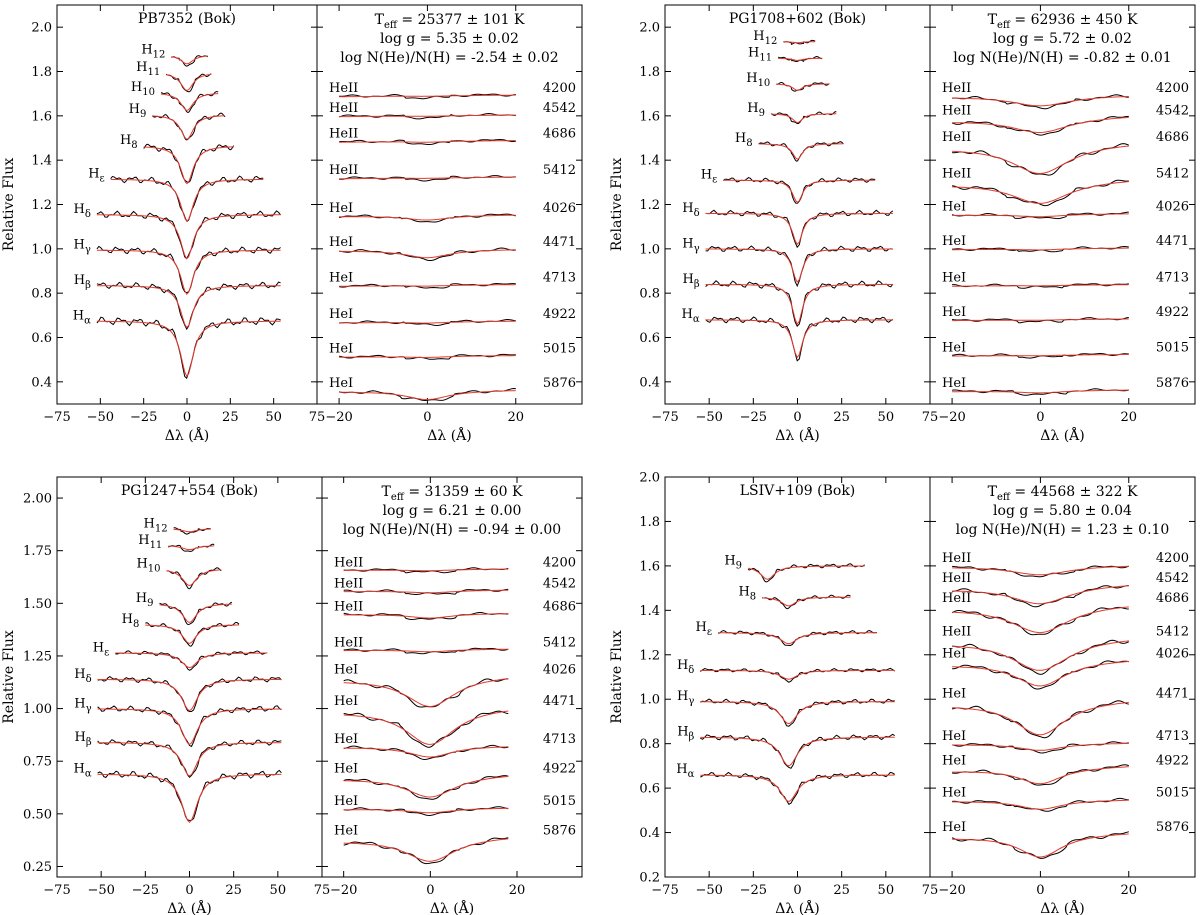 This screenshot has width=1200, height=915. Describe the element at coordinates (649, 878) in the screenshot. I see `y-tick-label: 0.2` at that location.